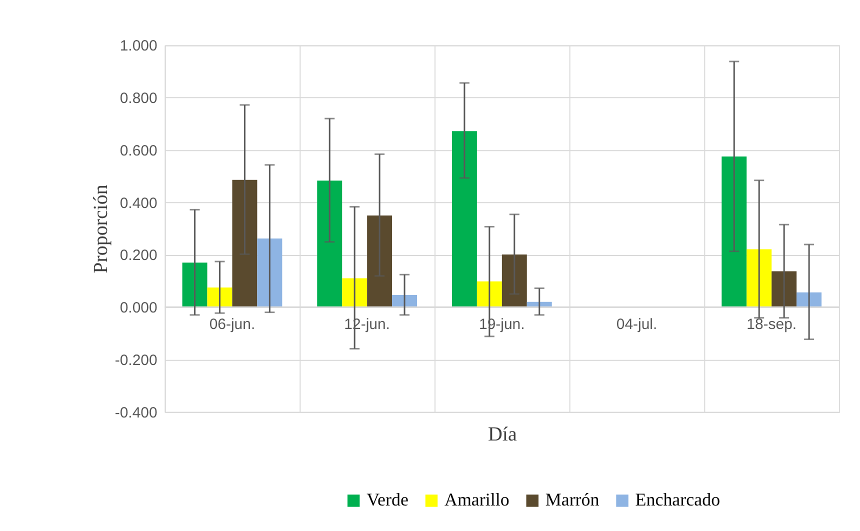 The image size is (860, 531). I want to click on y-tick-label: -0.200, so click(136, 360).